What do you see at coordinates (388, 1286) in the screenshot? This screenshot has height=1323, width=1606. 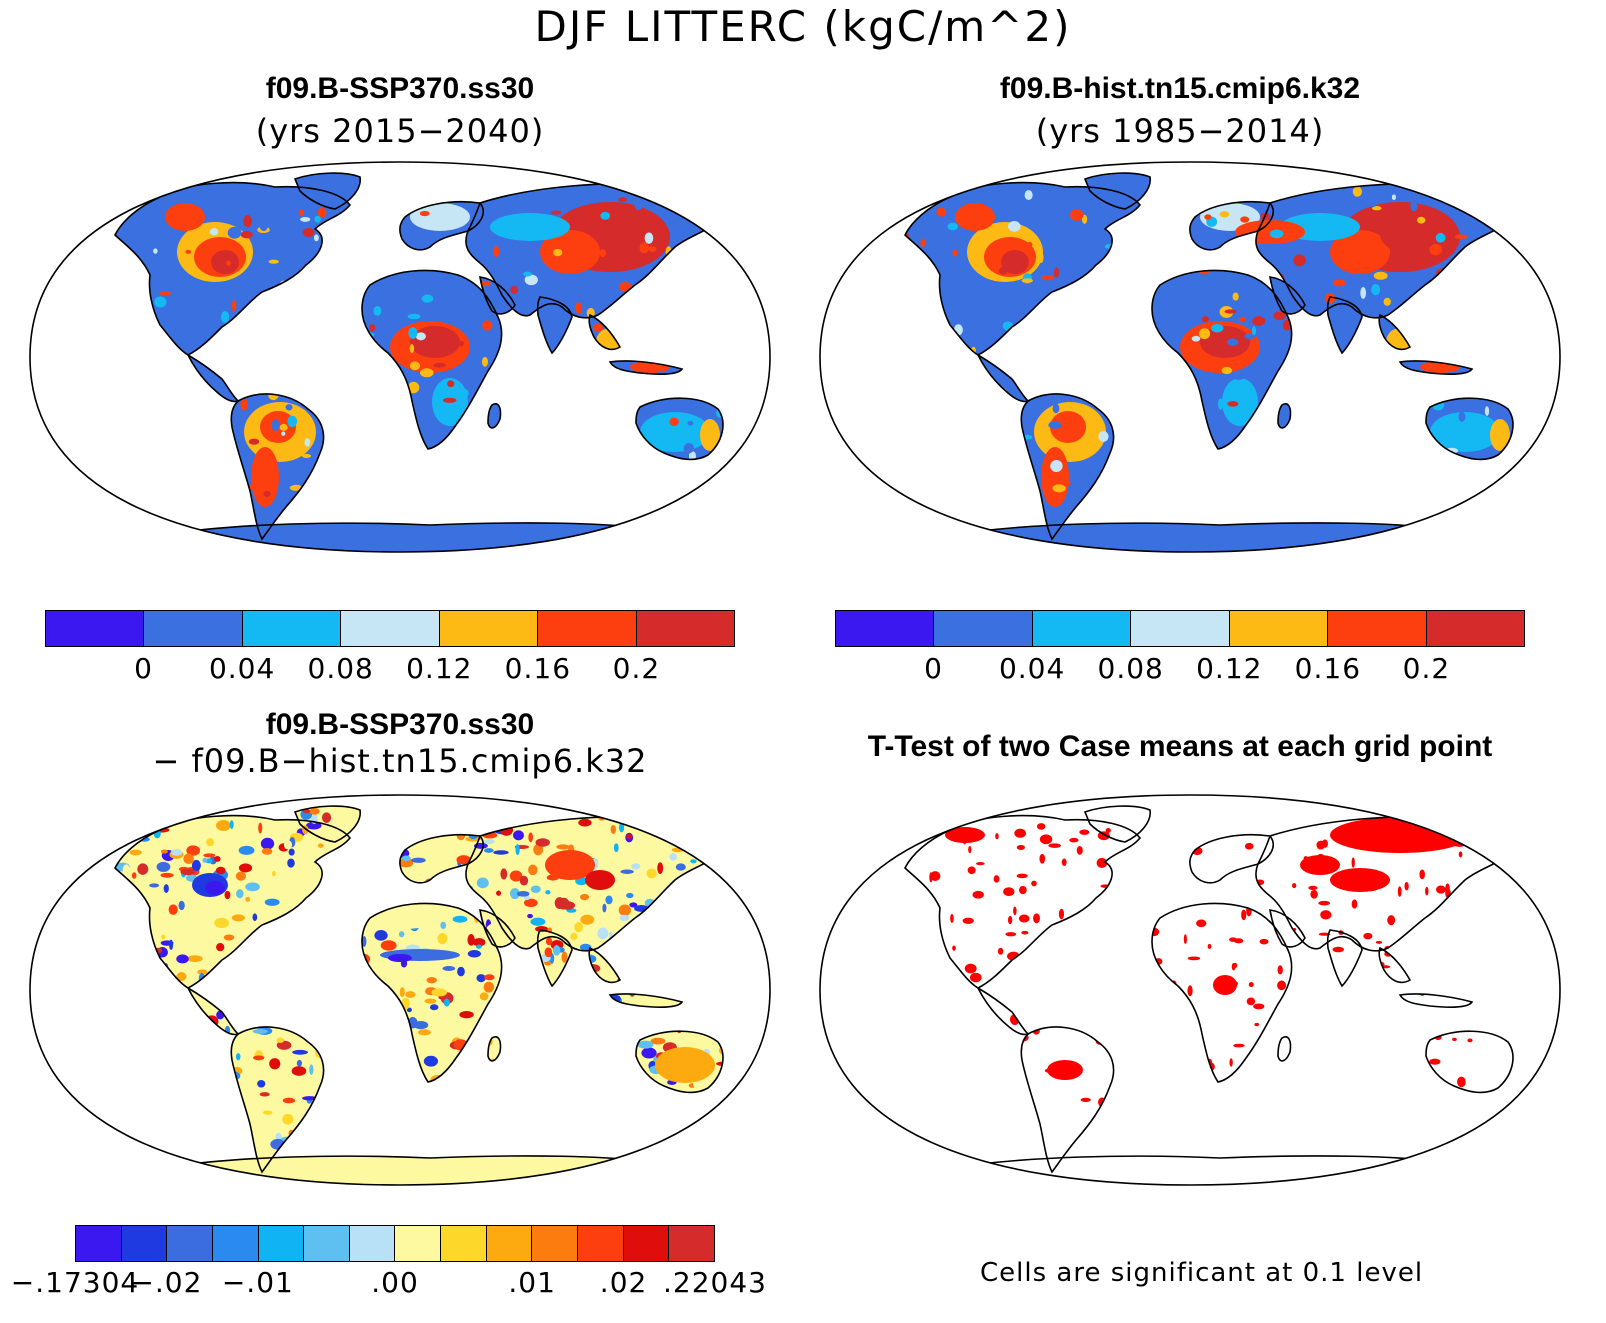 I see `colorbar-3-labels: −.17304 −.02 −.01 .00 .01 .02 .22043` at bounding box center [388, 1286].